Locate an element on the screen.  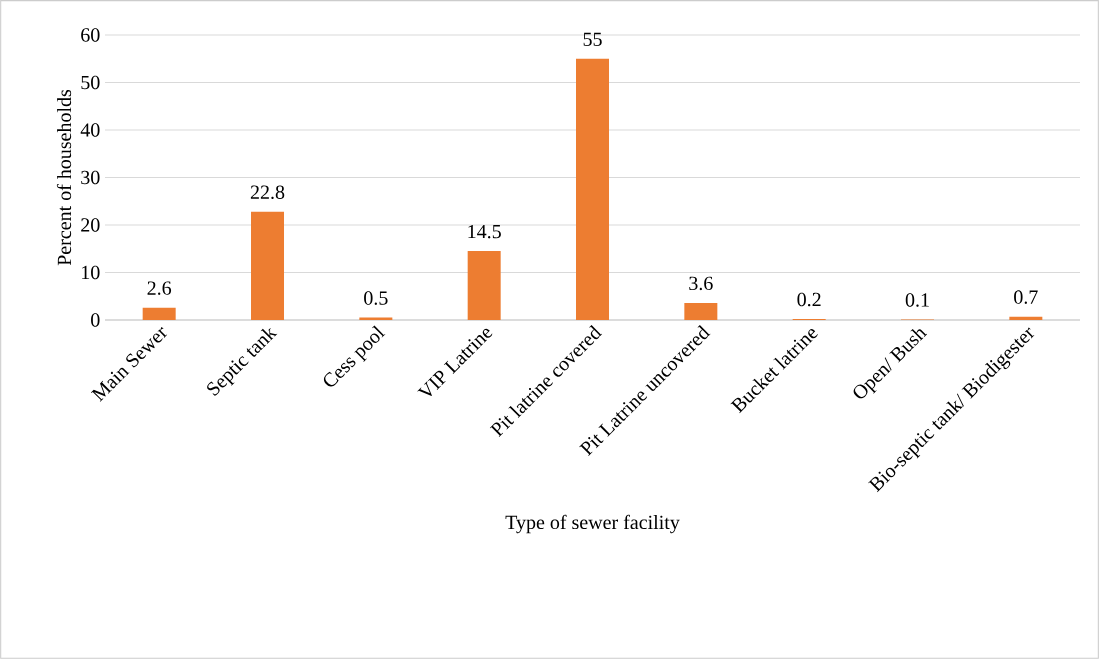
y-axis-title: Percent of households is located at coordinates (64, 177).